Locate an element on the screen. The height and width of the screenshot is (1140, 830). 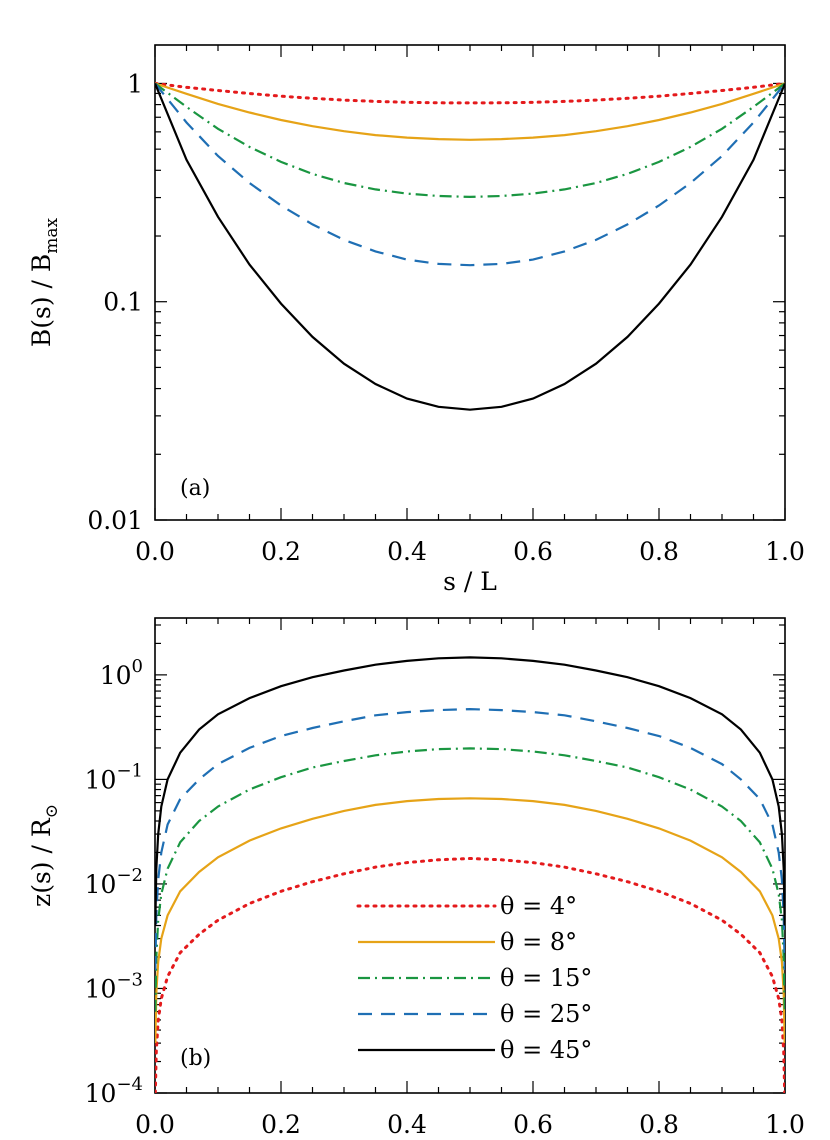
y-tick-label: 0.1 is located at coordinates (123, 302).